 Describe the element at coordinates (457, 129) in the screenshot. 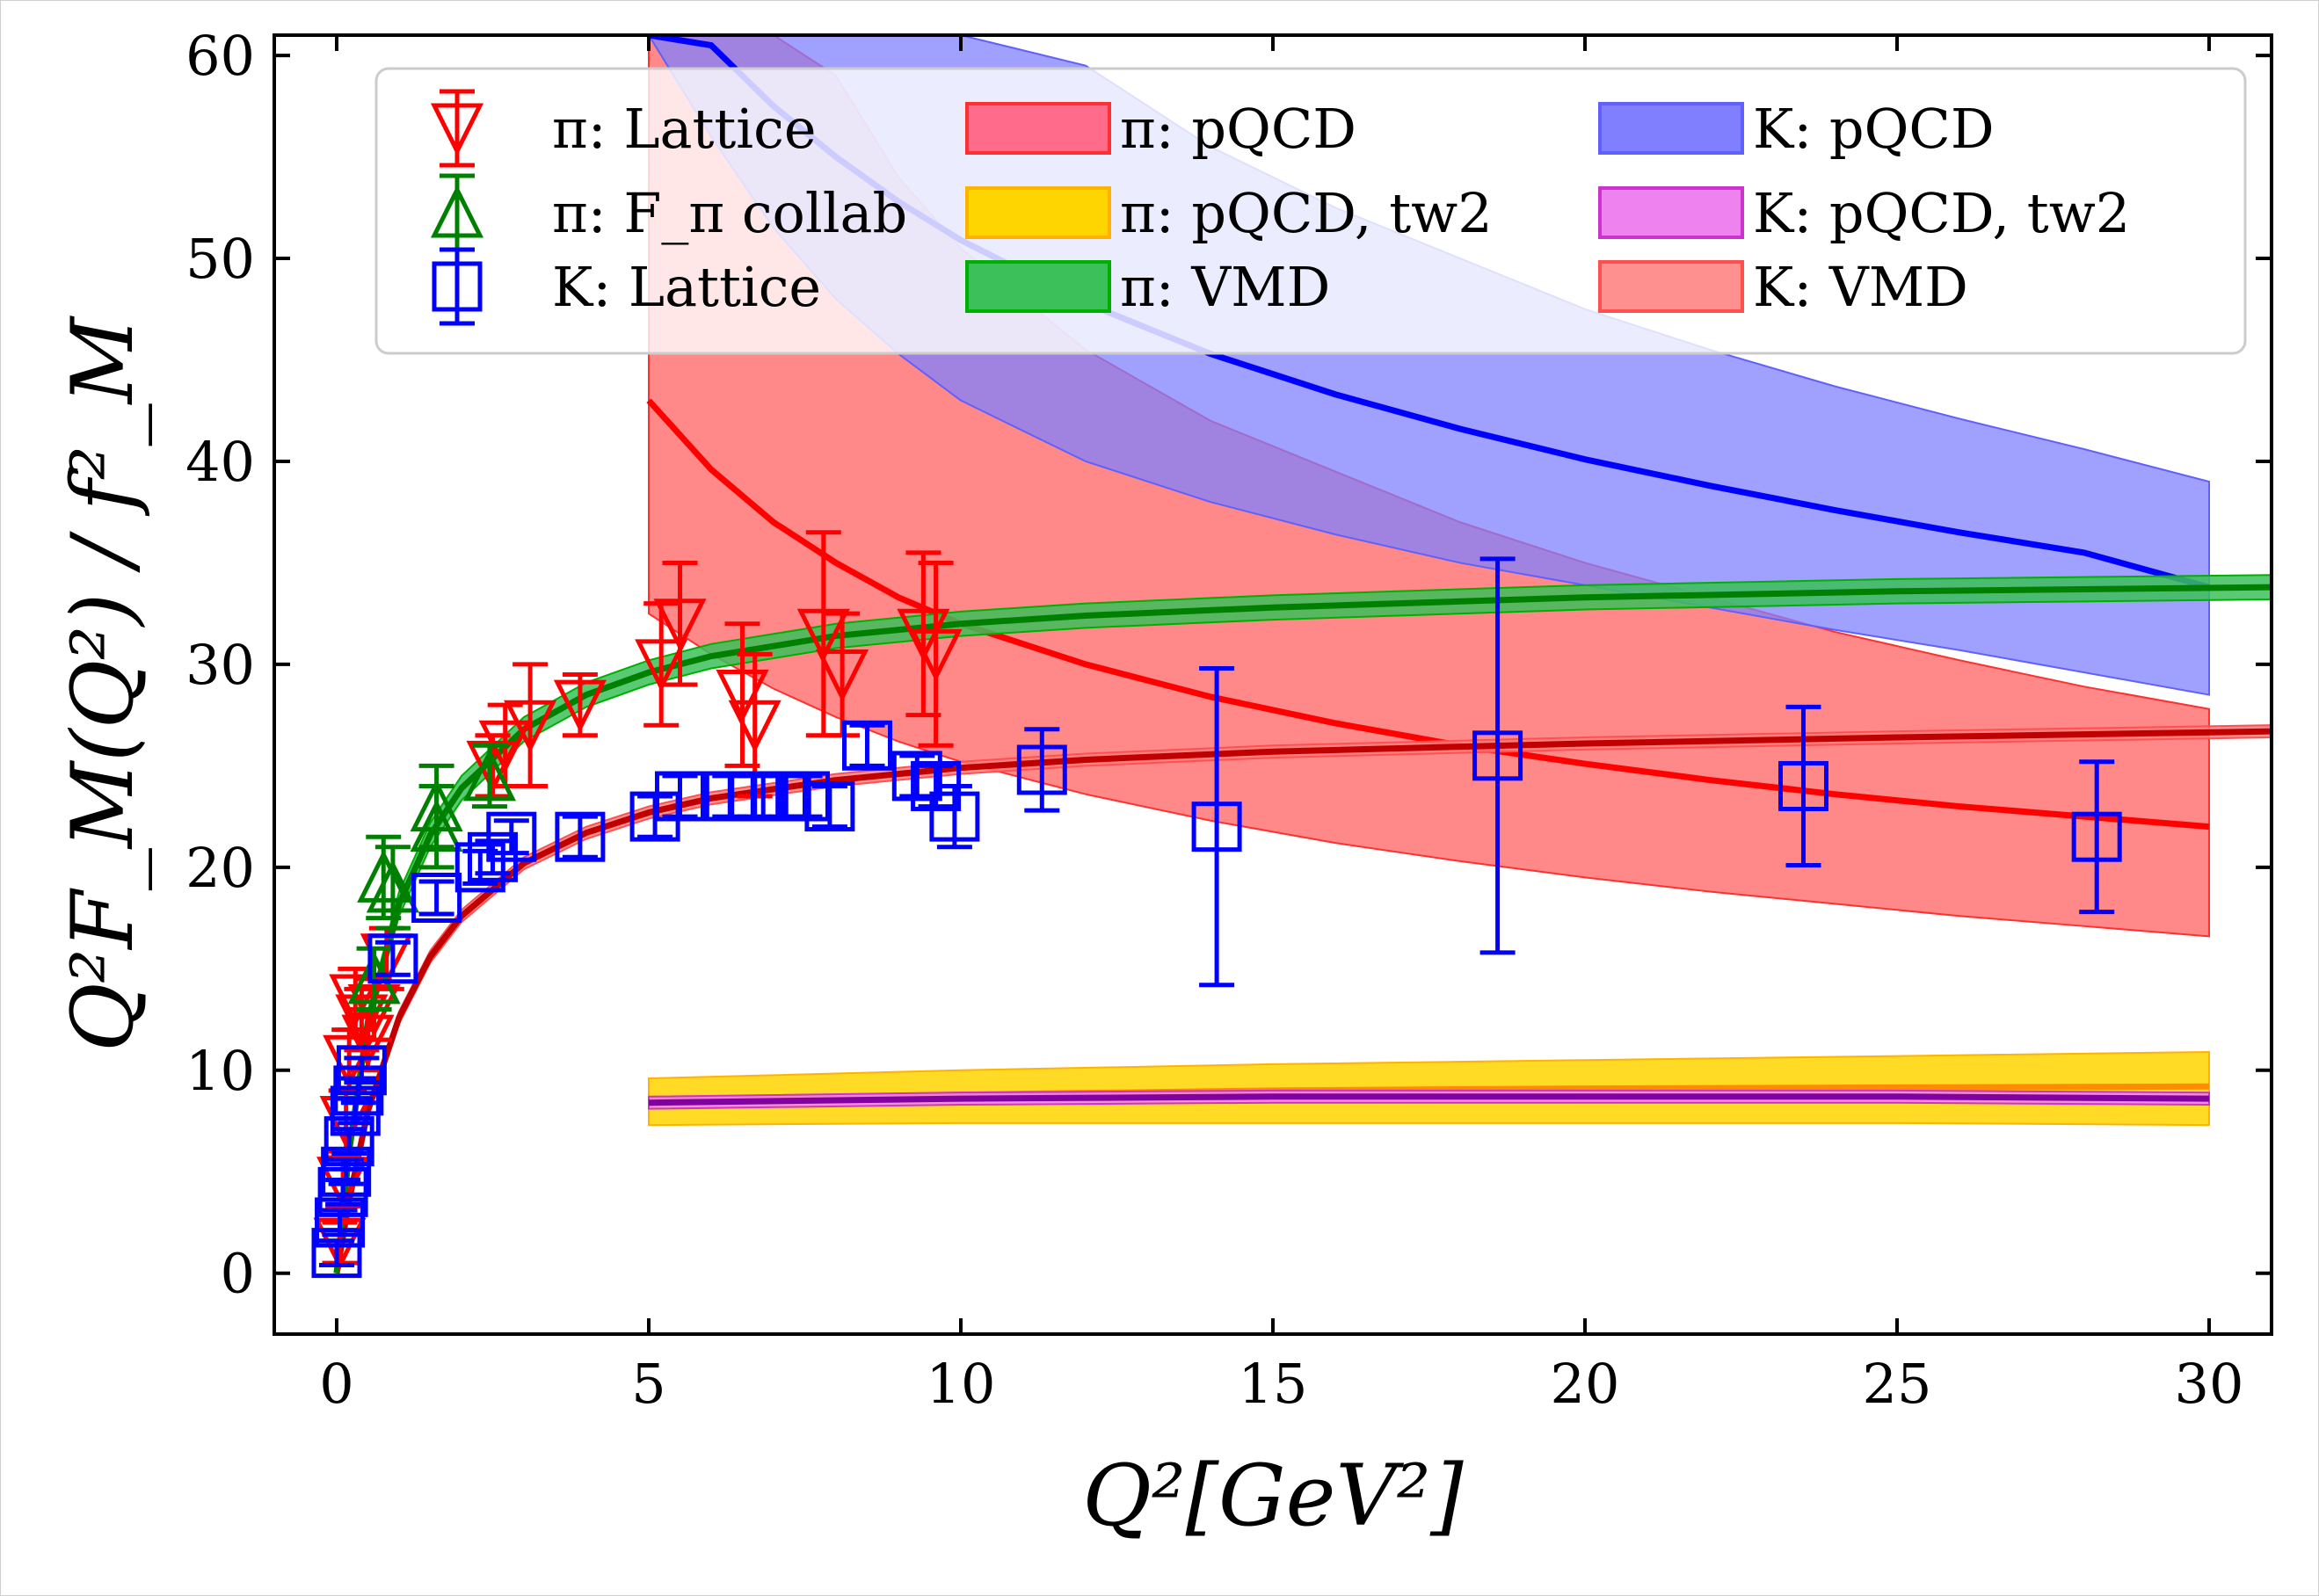

I see `legend-triangle-down-marker` at that location.